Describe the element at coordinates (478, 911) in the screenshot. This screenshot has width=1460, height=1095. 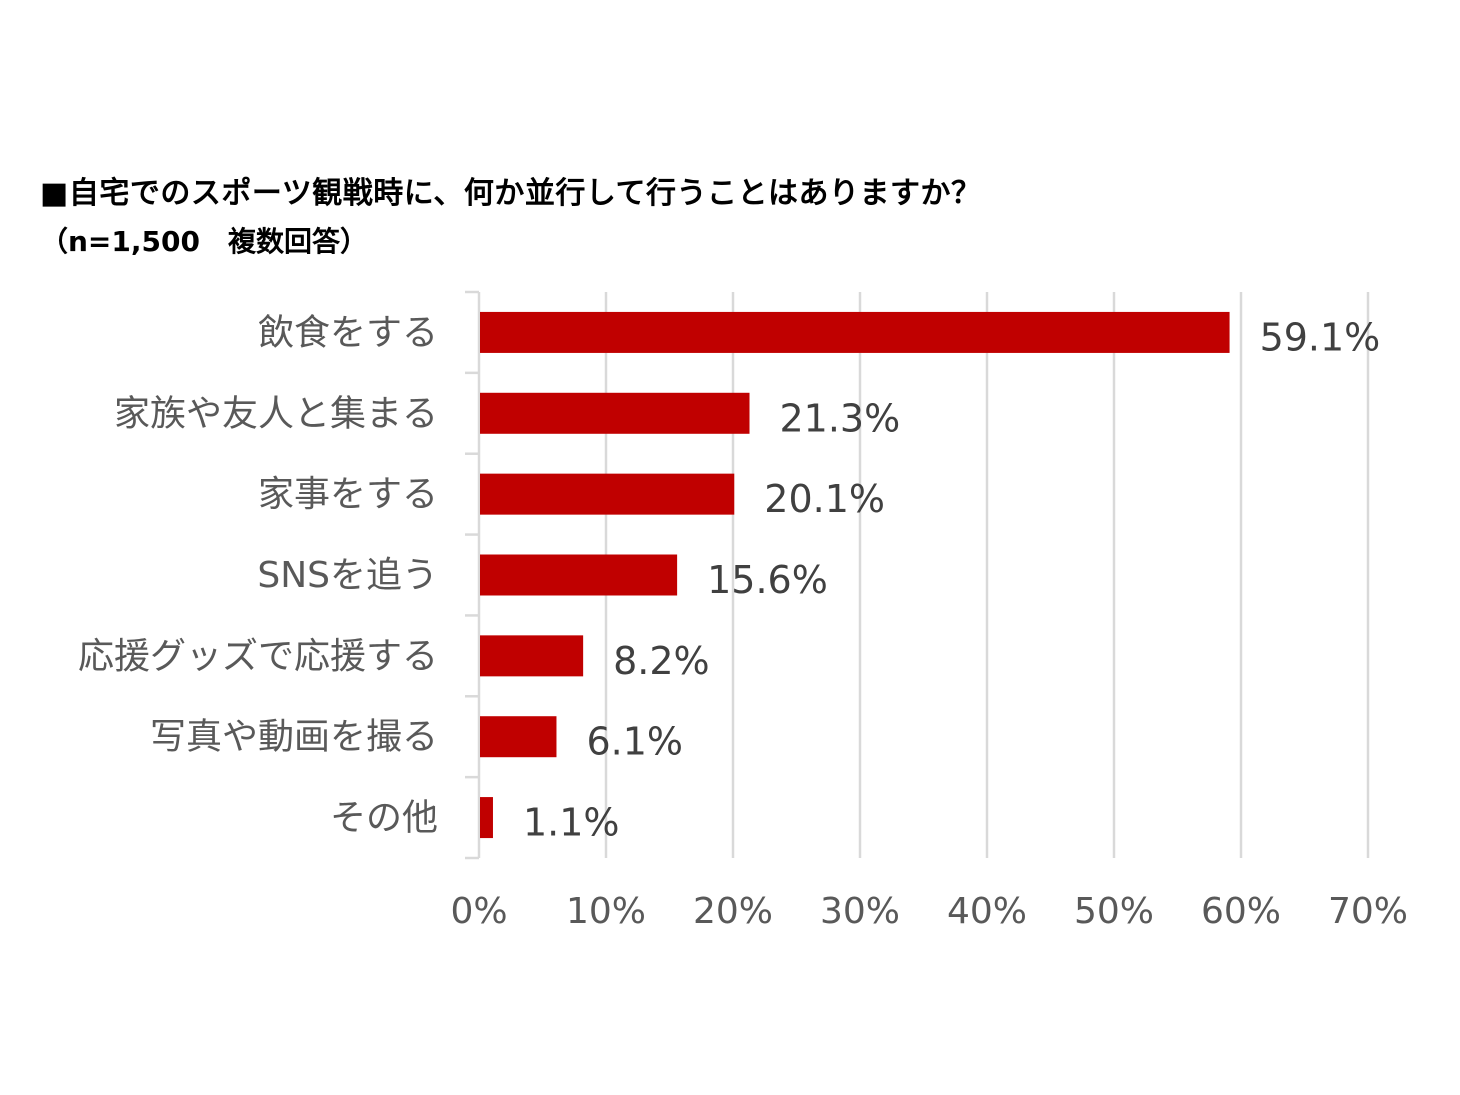
I see `x-tick-label: 0%` at that location.